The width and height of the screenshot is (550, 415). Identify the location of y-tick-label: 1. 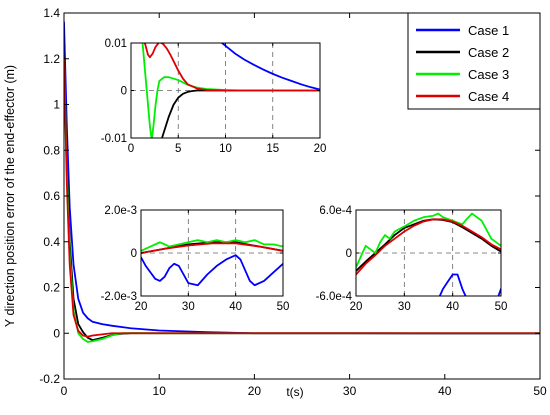
(56, 105).